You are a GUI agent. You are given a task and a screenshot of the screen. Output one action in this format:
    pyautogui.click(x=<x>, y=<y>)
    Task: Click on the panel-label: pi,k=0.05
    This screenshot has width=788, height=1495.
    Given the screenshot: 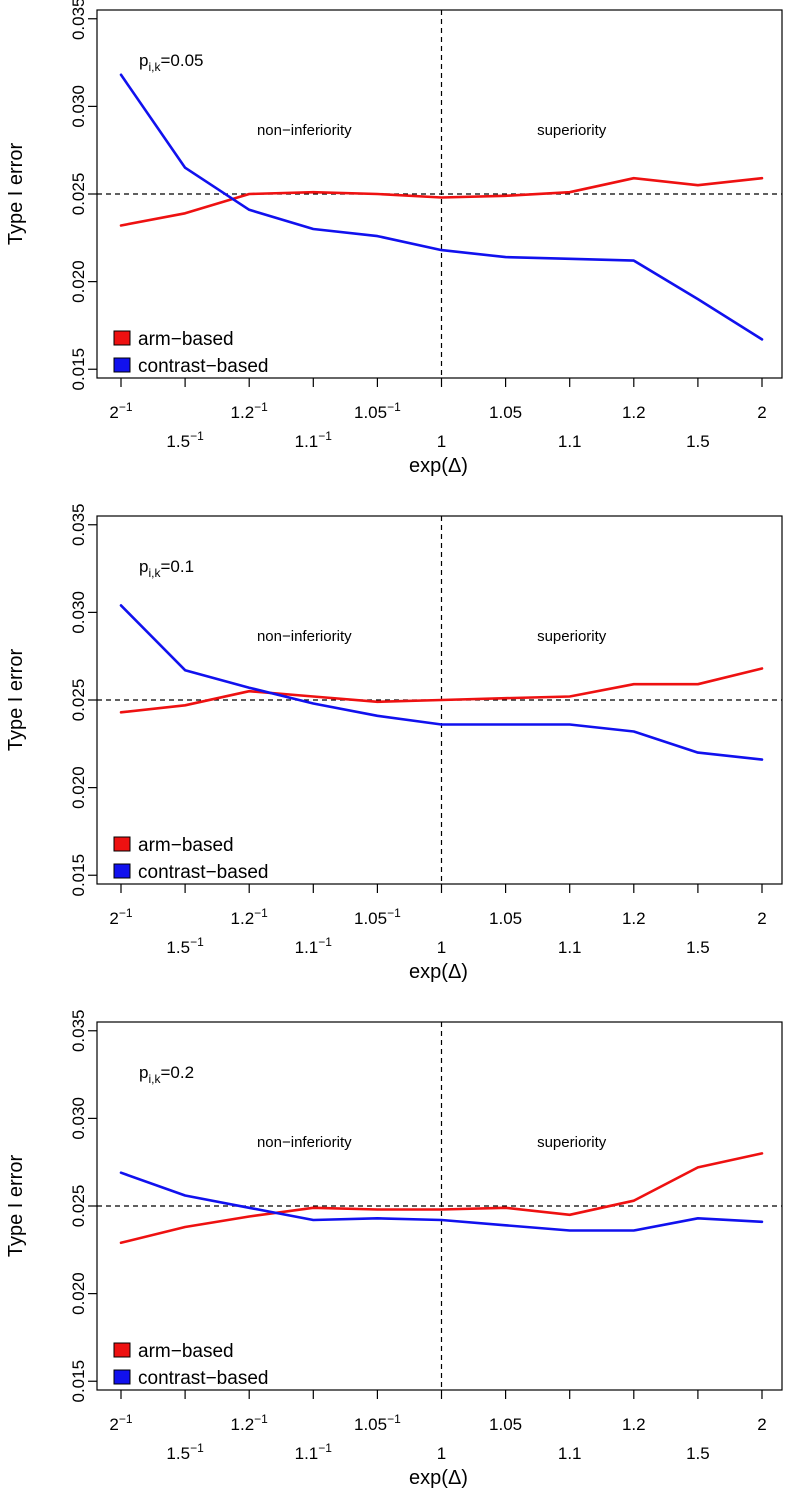 What is the action you would take?
    pyautogui.click(x=171, y=62)
    